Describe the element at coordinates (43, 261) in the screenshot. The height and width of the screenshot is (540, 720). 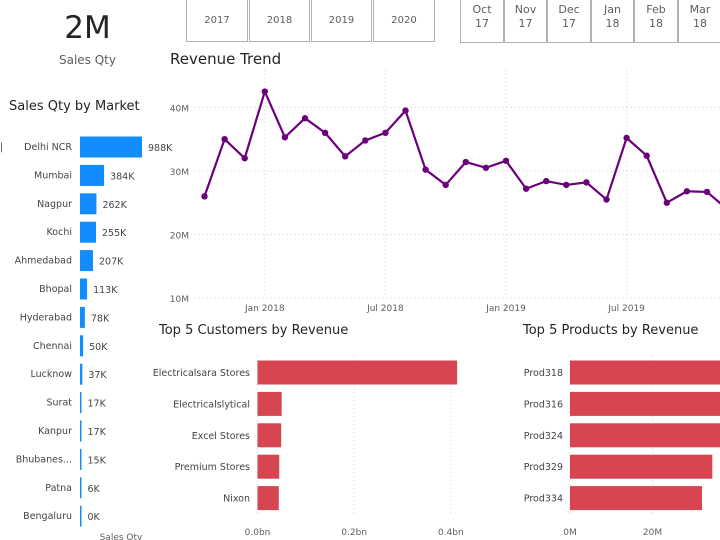
I see `market-category-label: Ahmedabad` at that location.